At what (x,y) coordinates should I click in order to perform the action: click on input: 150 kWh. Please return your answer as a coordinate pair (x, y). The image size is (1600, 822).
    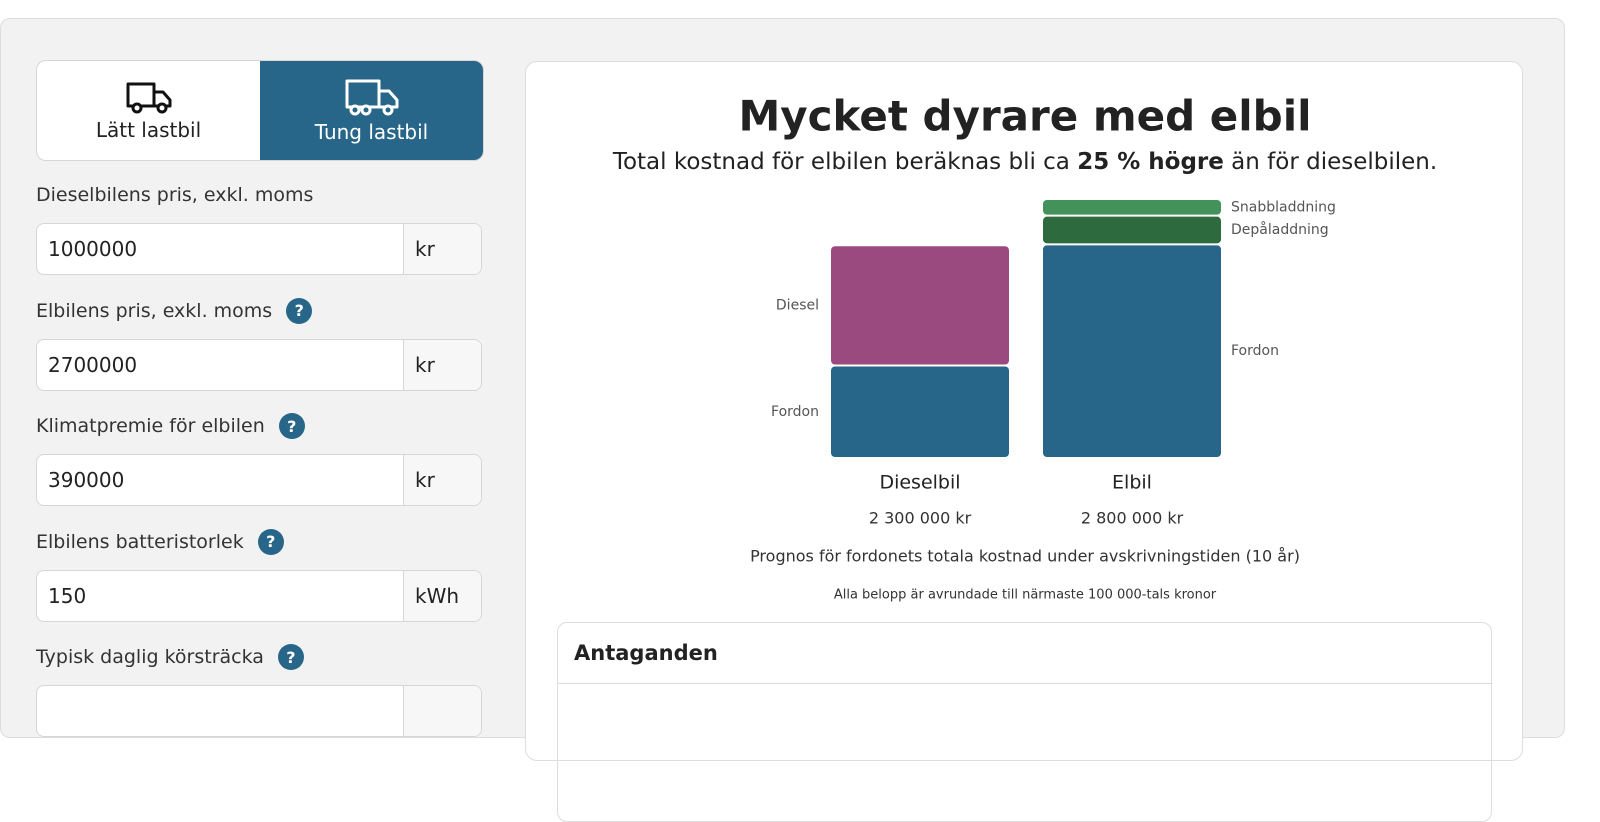
    Looking at the image, I should click on (259, 595).